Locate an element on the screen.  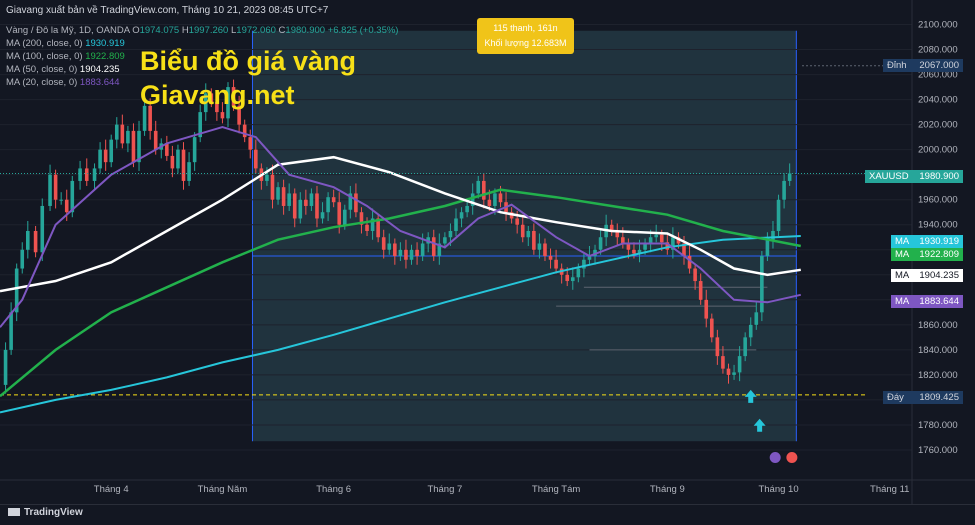
y-tick-label: 2100.000 is located at coordinates (938, 25).